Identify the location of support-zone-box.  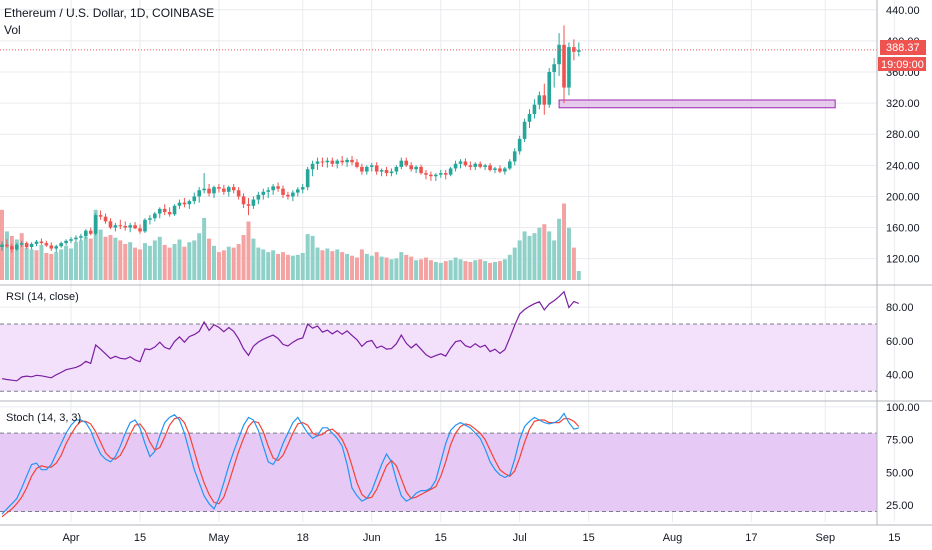
(697, 104).